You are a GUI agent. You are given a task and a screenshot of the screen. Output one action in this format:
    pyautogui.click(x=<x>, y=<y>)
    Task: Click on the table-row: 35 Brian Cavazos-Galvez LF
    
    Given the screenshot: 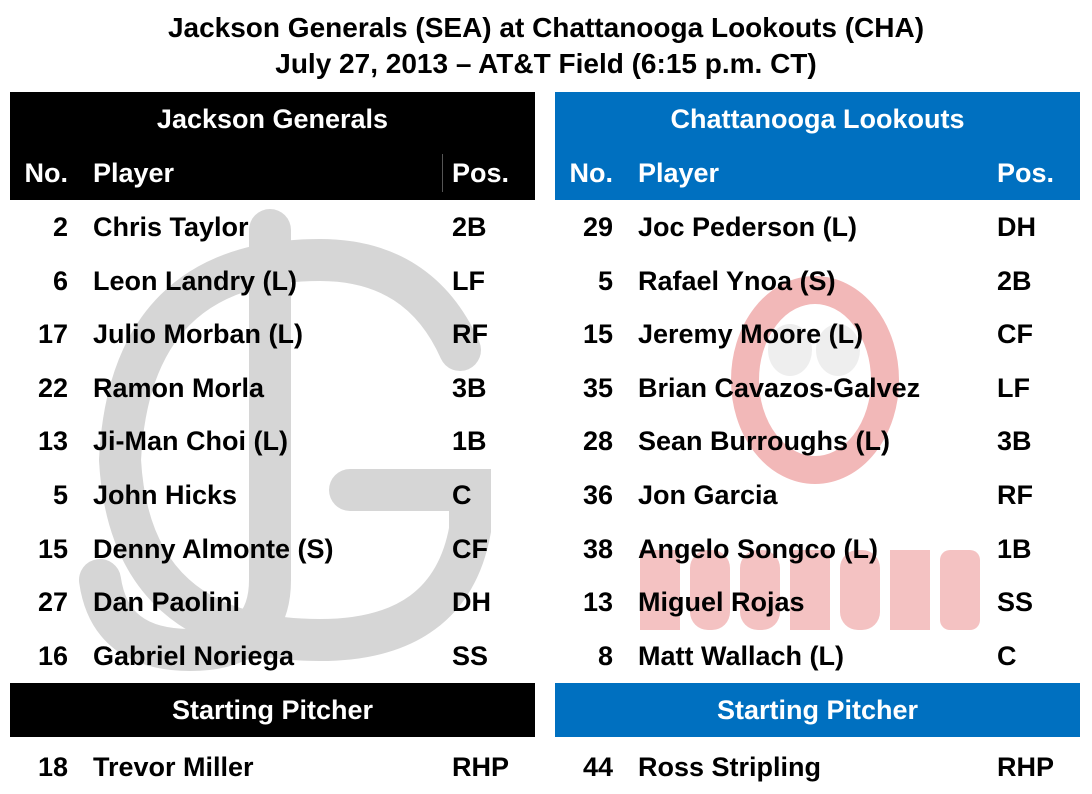 What is the action you would take?
    pyautogui.click(x=817, y=388)
    